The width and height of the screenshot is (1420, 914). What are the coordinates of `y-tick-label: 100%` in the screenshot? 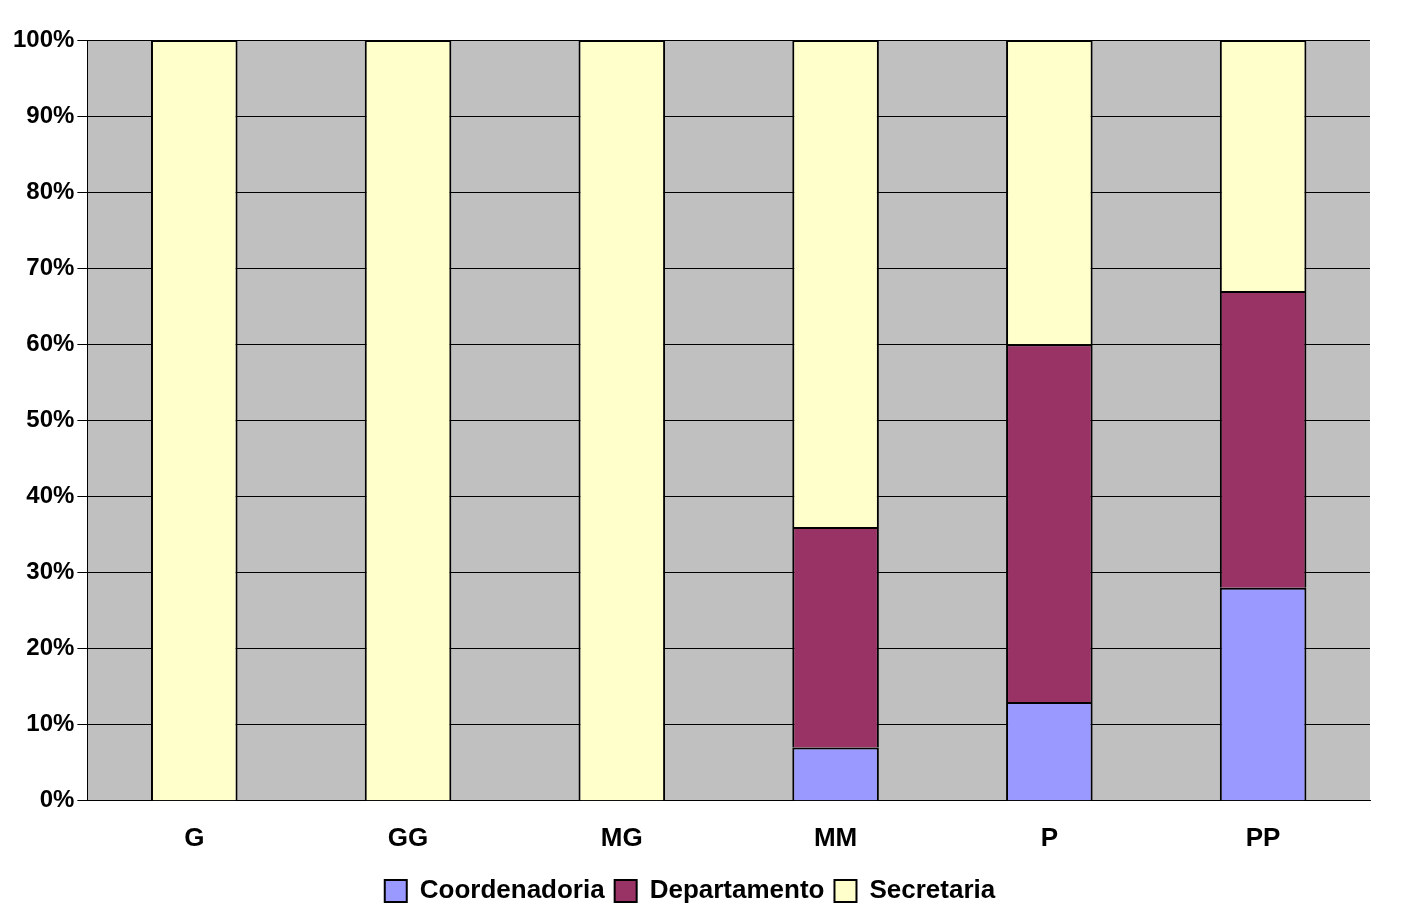 It's located at (43, 38).